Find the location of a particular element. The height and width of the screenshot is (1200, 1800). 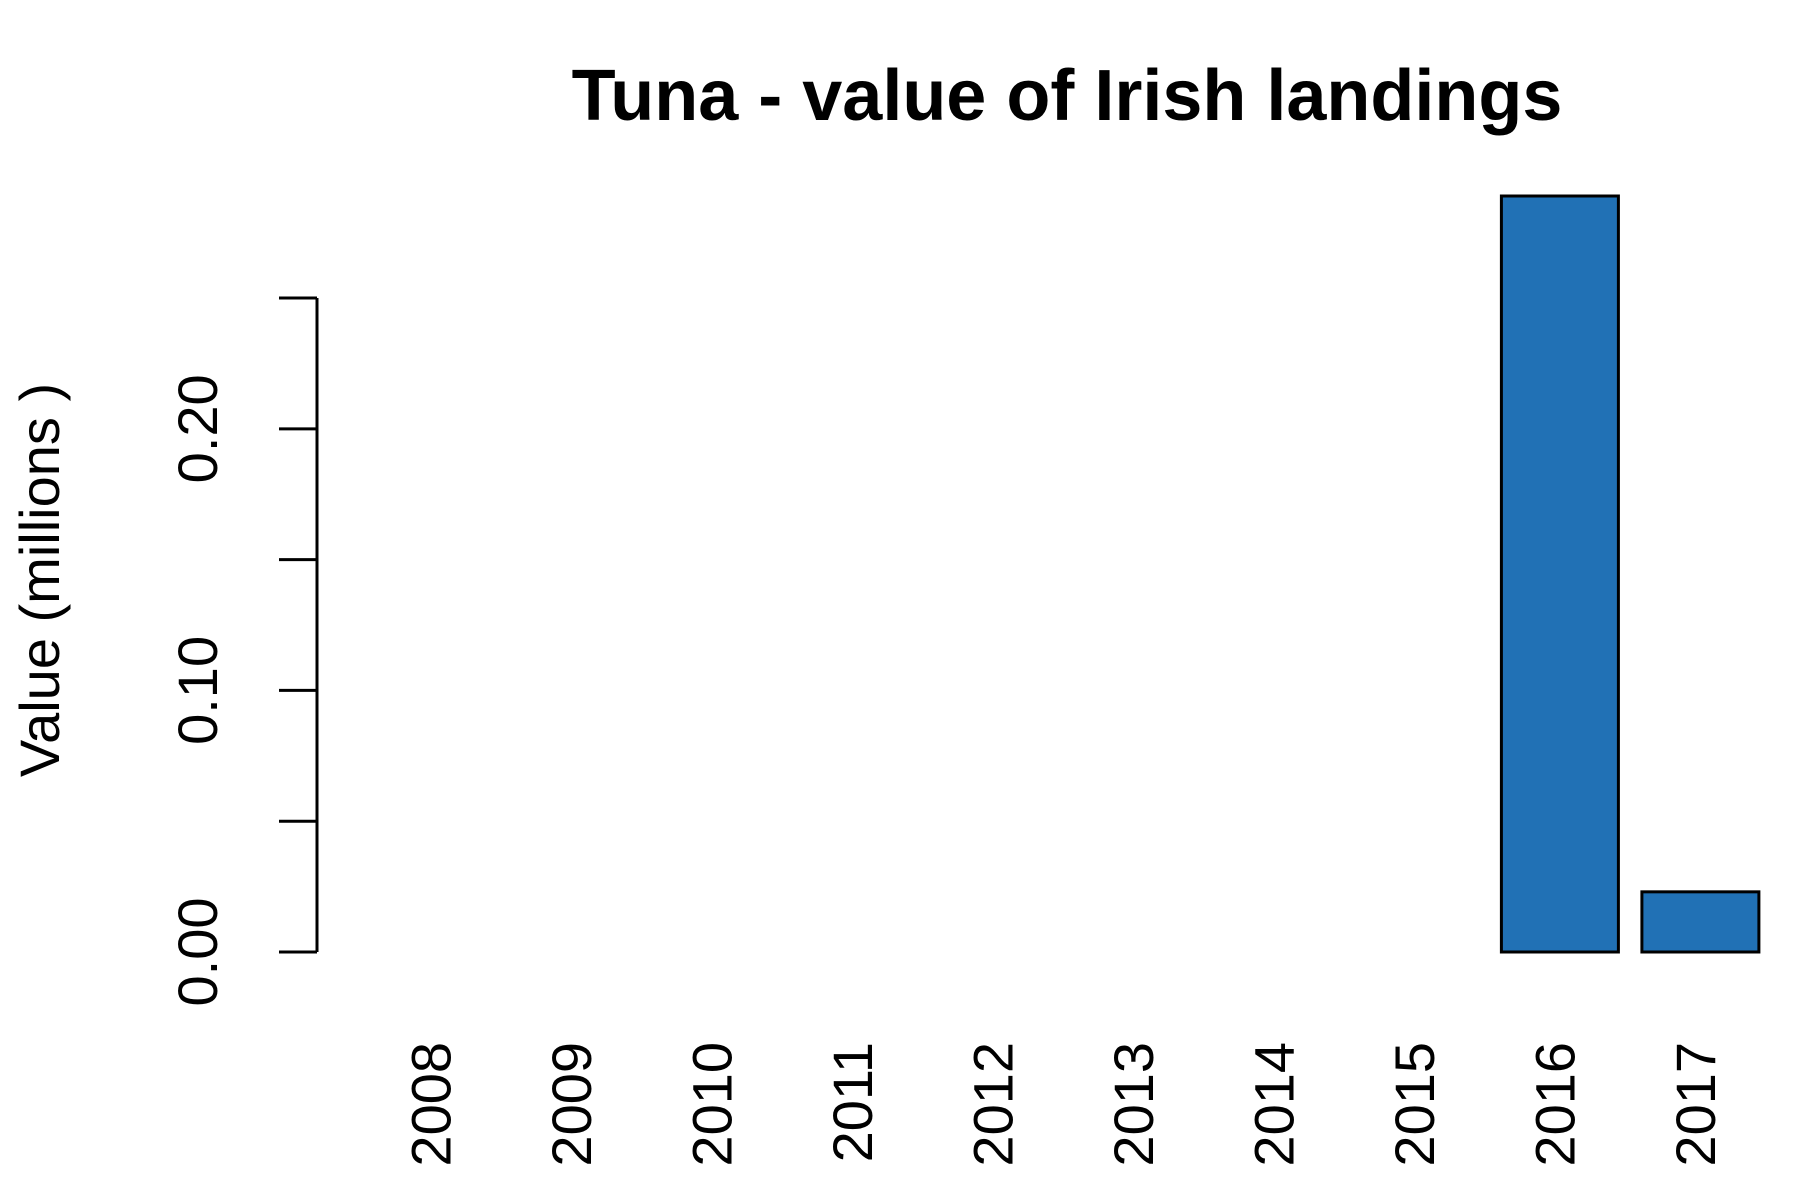

chart-title: Tuna - value of Irish landings is located at coordinates (1067, 96).